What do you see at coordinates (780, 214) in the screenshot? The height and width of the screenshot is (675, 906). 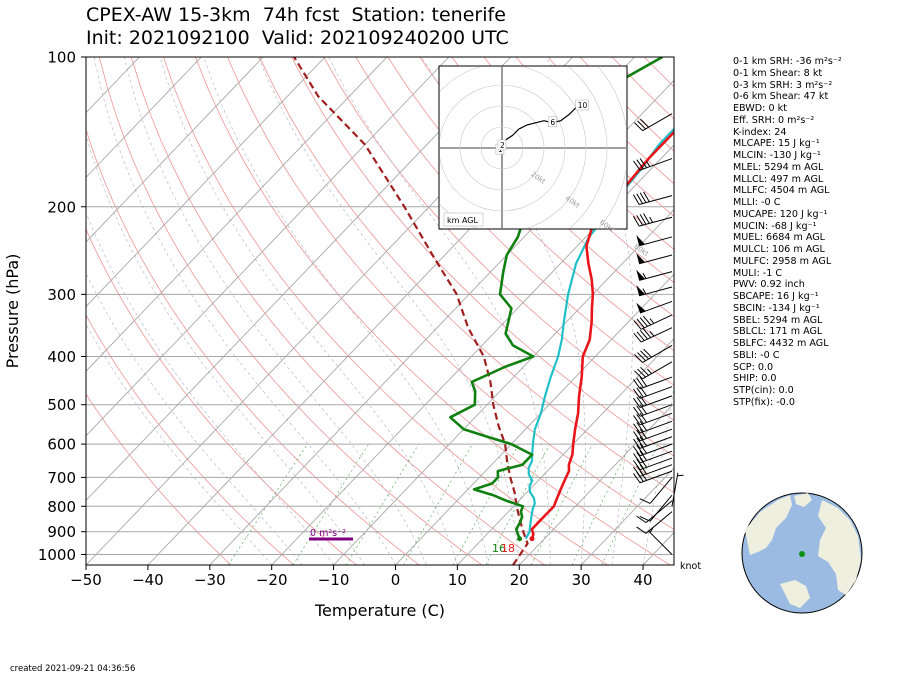 I see `index-line: MUCAPE: 120 J kg⁻¹` at bounding box center [780, 214].